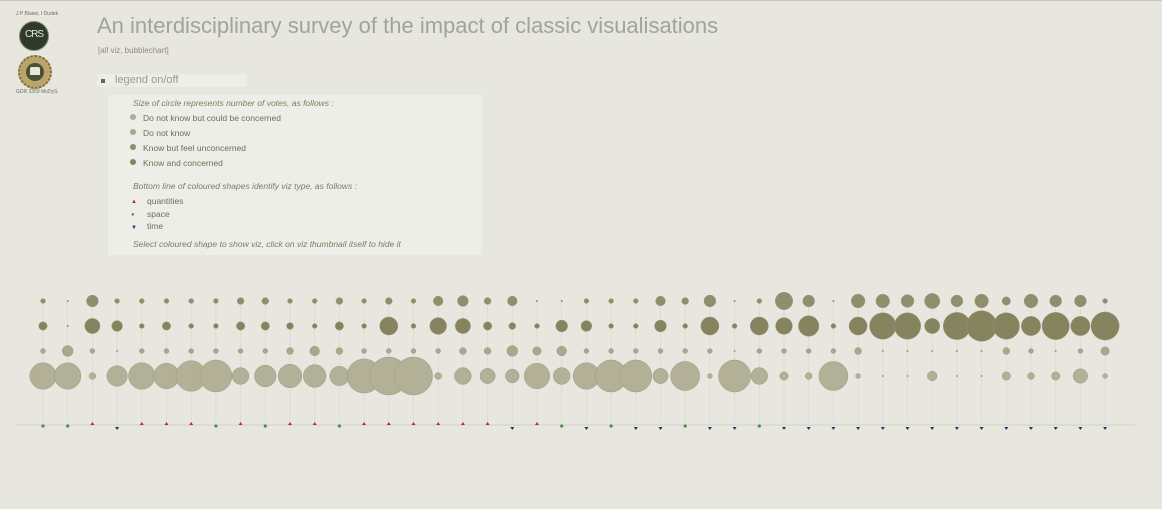 The image size is (1162, 509). Describe the element at coordinates (35, 72) in the screenshot. I see `seal-logo` at that location.